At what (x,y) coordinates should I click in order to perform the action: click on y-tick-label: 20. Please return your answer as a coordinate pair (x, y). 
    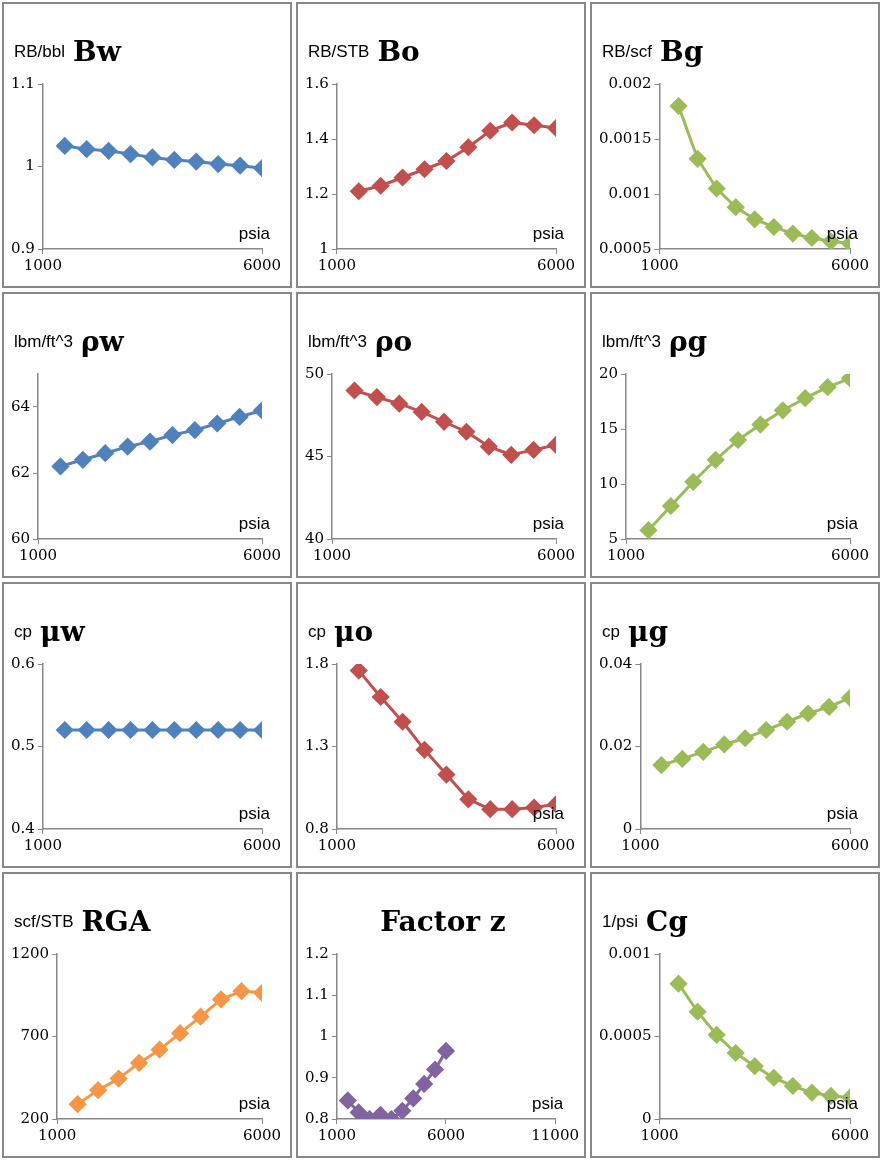
    Looking at the image, I should click on (608, 372).